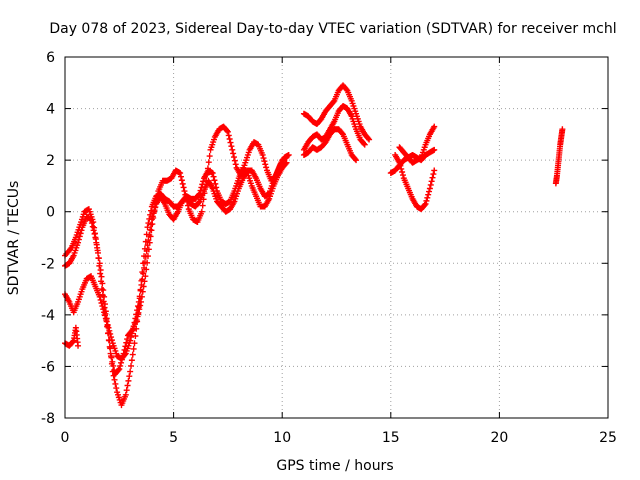 The width and height of the screenshot is (640, 480). I want to click on y-axis-label: SDTVAR / TECUs, so click(14, 238).